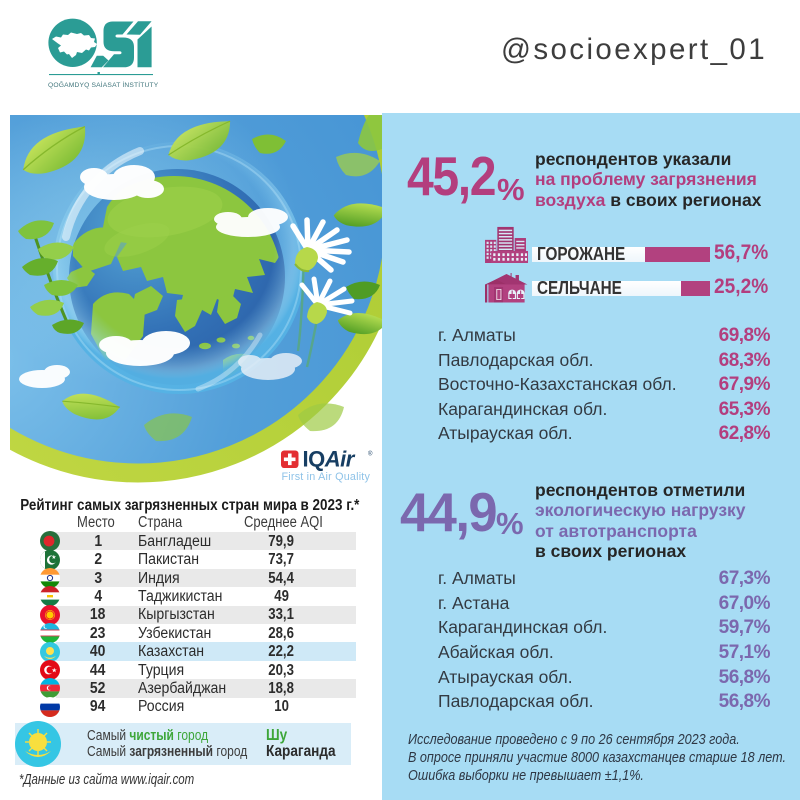 This screenshot has width=800, height=800. Describe the element at coordinates (326, 477) in the screenshot. I see `svg-text: First in Air Quality` at that location.